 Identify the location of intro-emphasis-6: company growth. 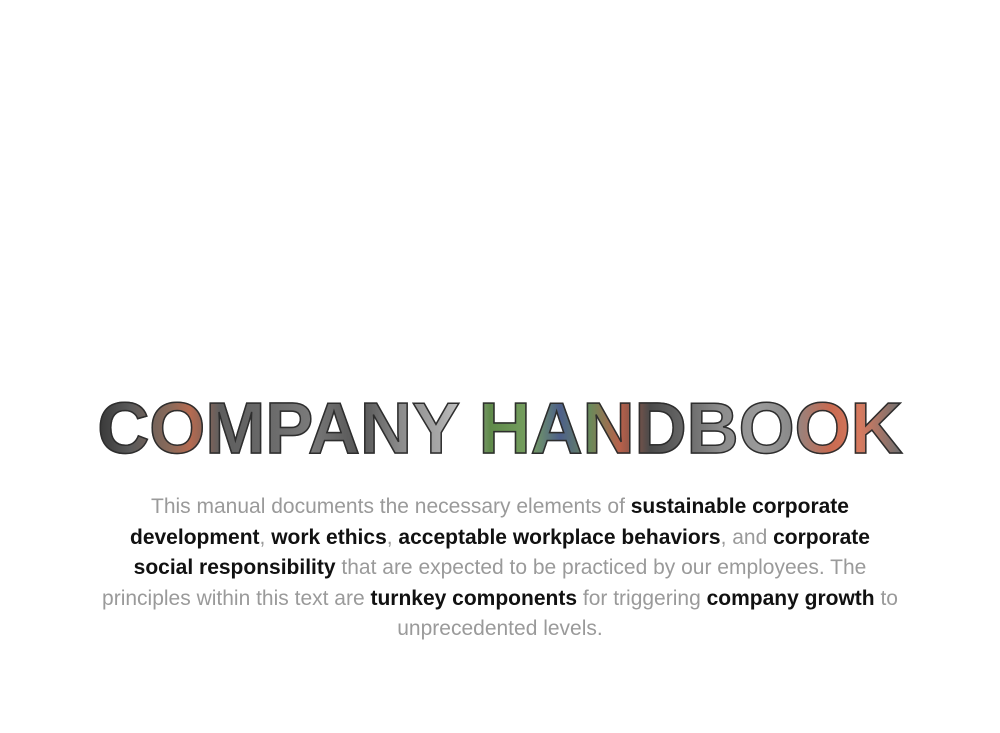
(790, 598).